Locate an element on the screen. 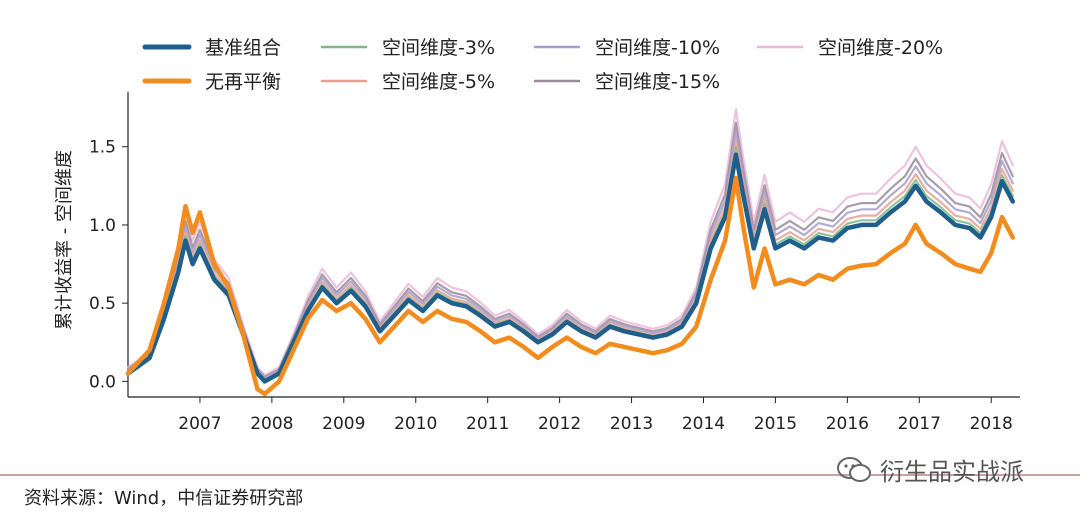  y-axis-label: 累计收益率 - 空间维度 is located at coordinates (64, 240).